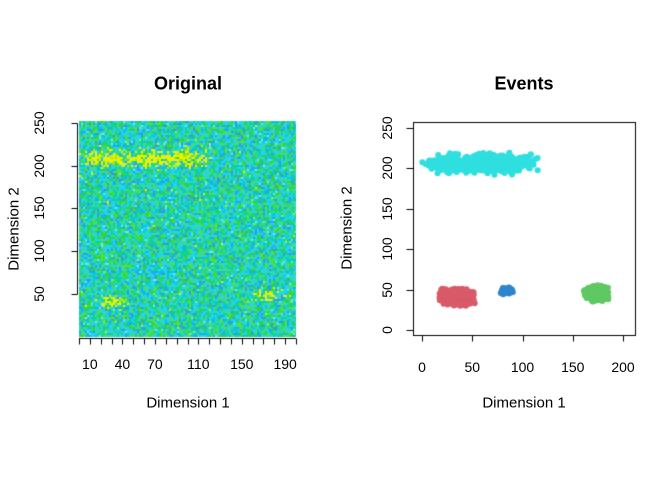 The width and height of the screenshot is (672, 480). What do you see at coordinates (39, 251) in the screenshot?
I see `original-y-tick-label: 100` at bounding box center [39, 251].